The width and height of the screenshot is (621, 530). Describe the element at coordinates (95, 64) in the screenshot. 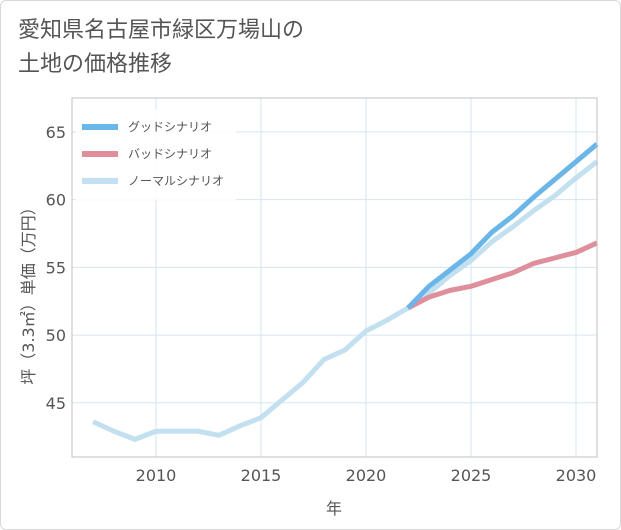

I see `title-line-2: 土地の価格推移` at that location.